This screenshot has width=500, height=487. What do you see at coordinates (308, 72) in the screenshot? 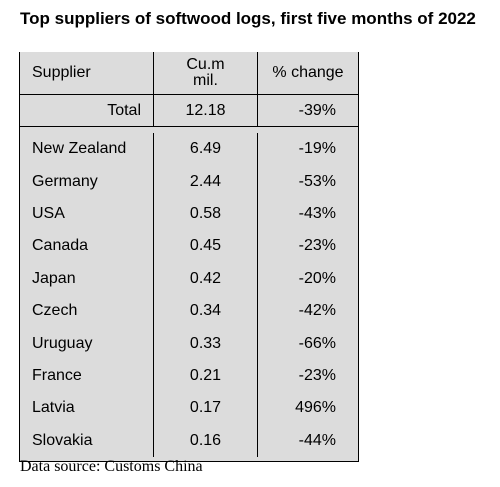
I see `header-change: % change` at bounding box center [308, 72].